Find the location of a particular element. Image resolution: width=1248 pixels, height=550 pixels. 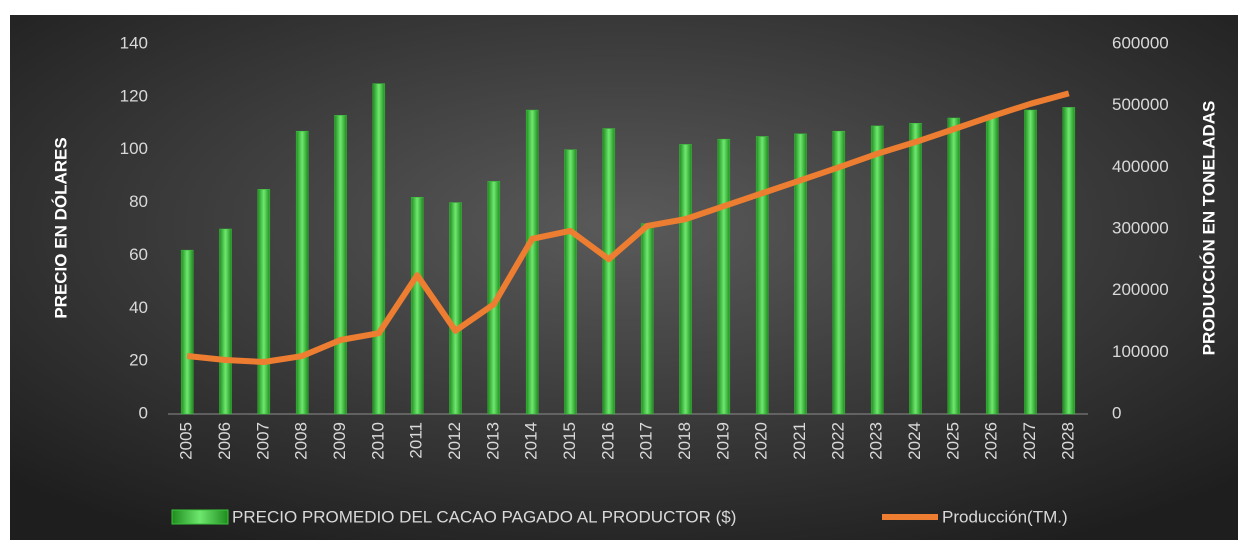

y2-tick-label: 400000 is located at coordinates (1140, 166).